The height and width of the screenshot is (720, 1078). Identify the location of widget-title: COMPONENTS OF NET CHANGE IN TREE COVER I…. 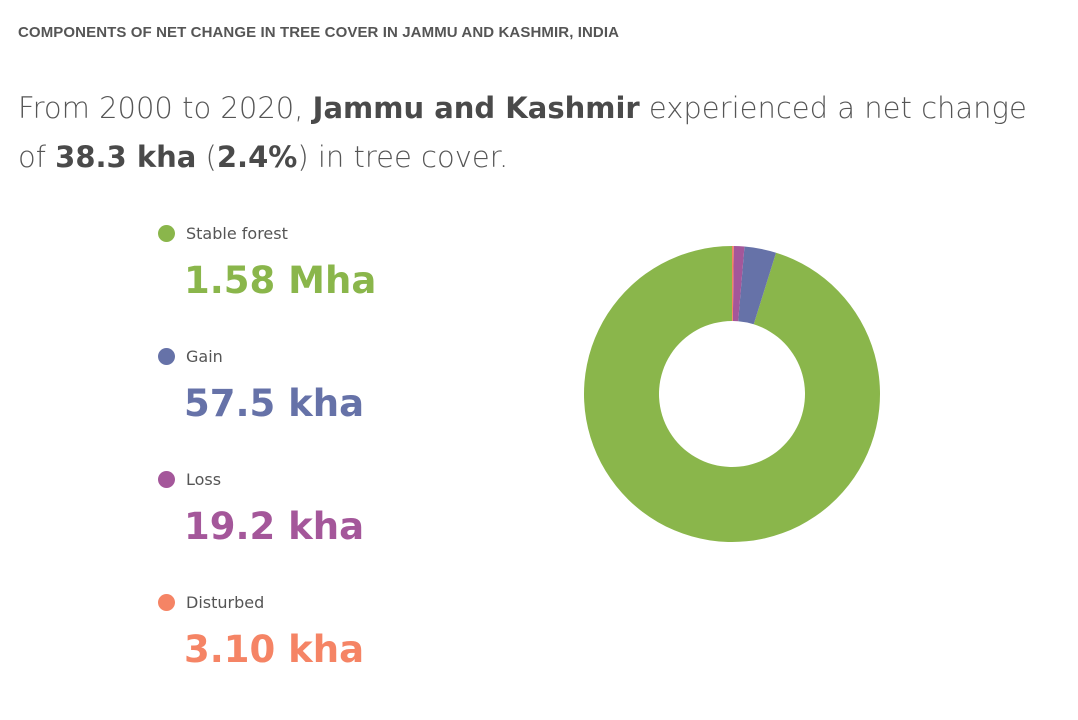
(319, 32).